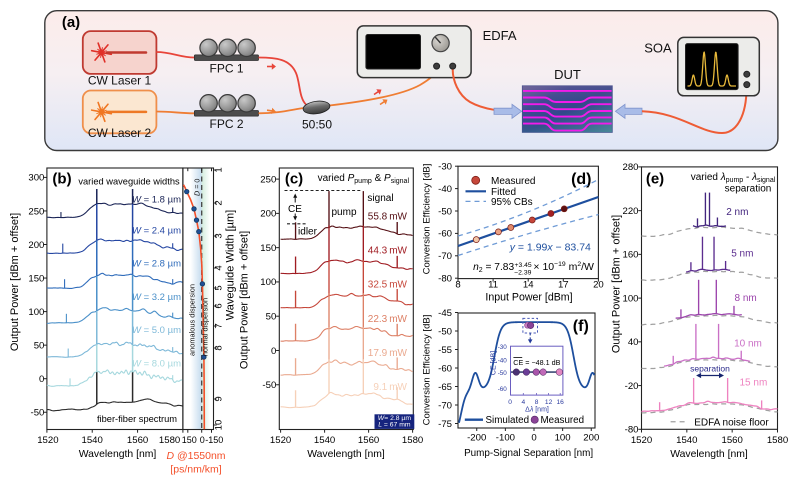 This screenshot has height=483, width=800. Describe the element at coordinates (388, 353) in the screenshot. I see `svg-text: 17.9 mW` at that location.